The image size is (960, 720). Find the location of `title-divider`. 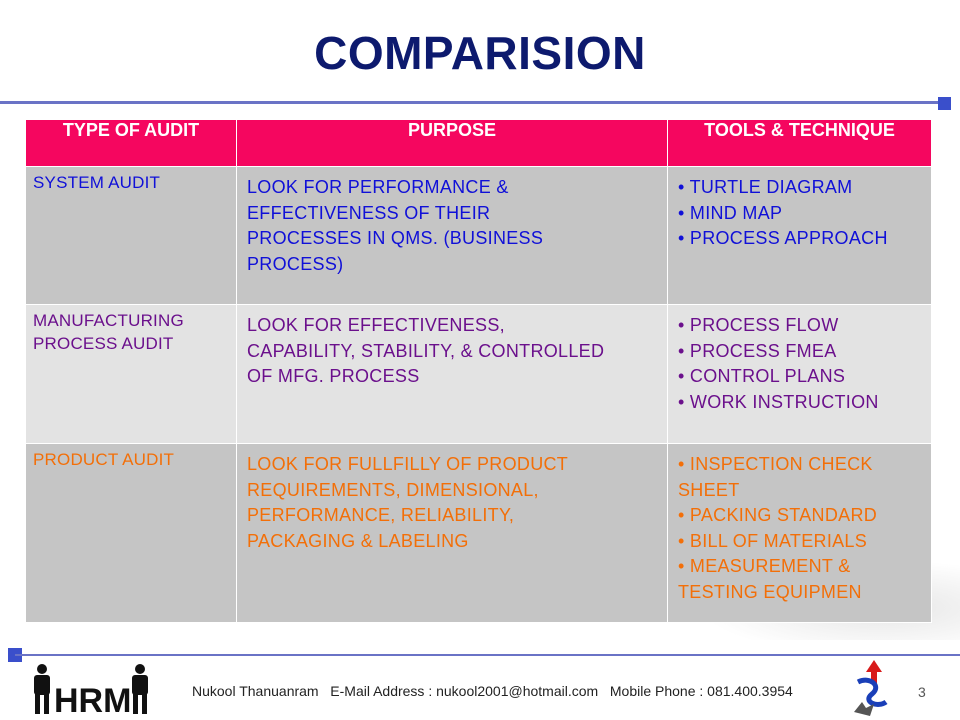

title-divider is located at coordinates (471, 102).